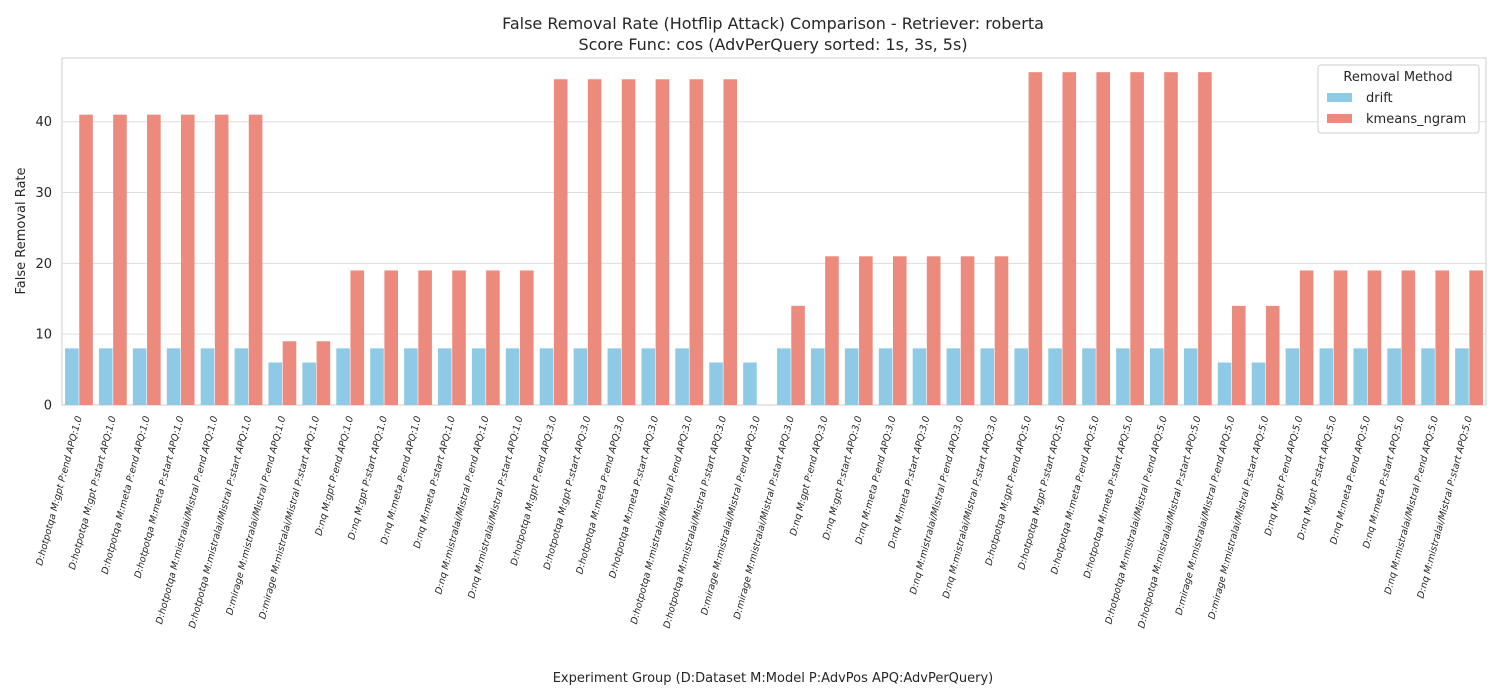 The image size is (1500, 700). What do you see at coordinates (43, 122) in the screenshot?
I see `y-tick-label: 40` at bounding box center [43, 122].